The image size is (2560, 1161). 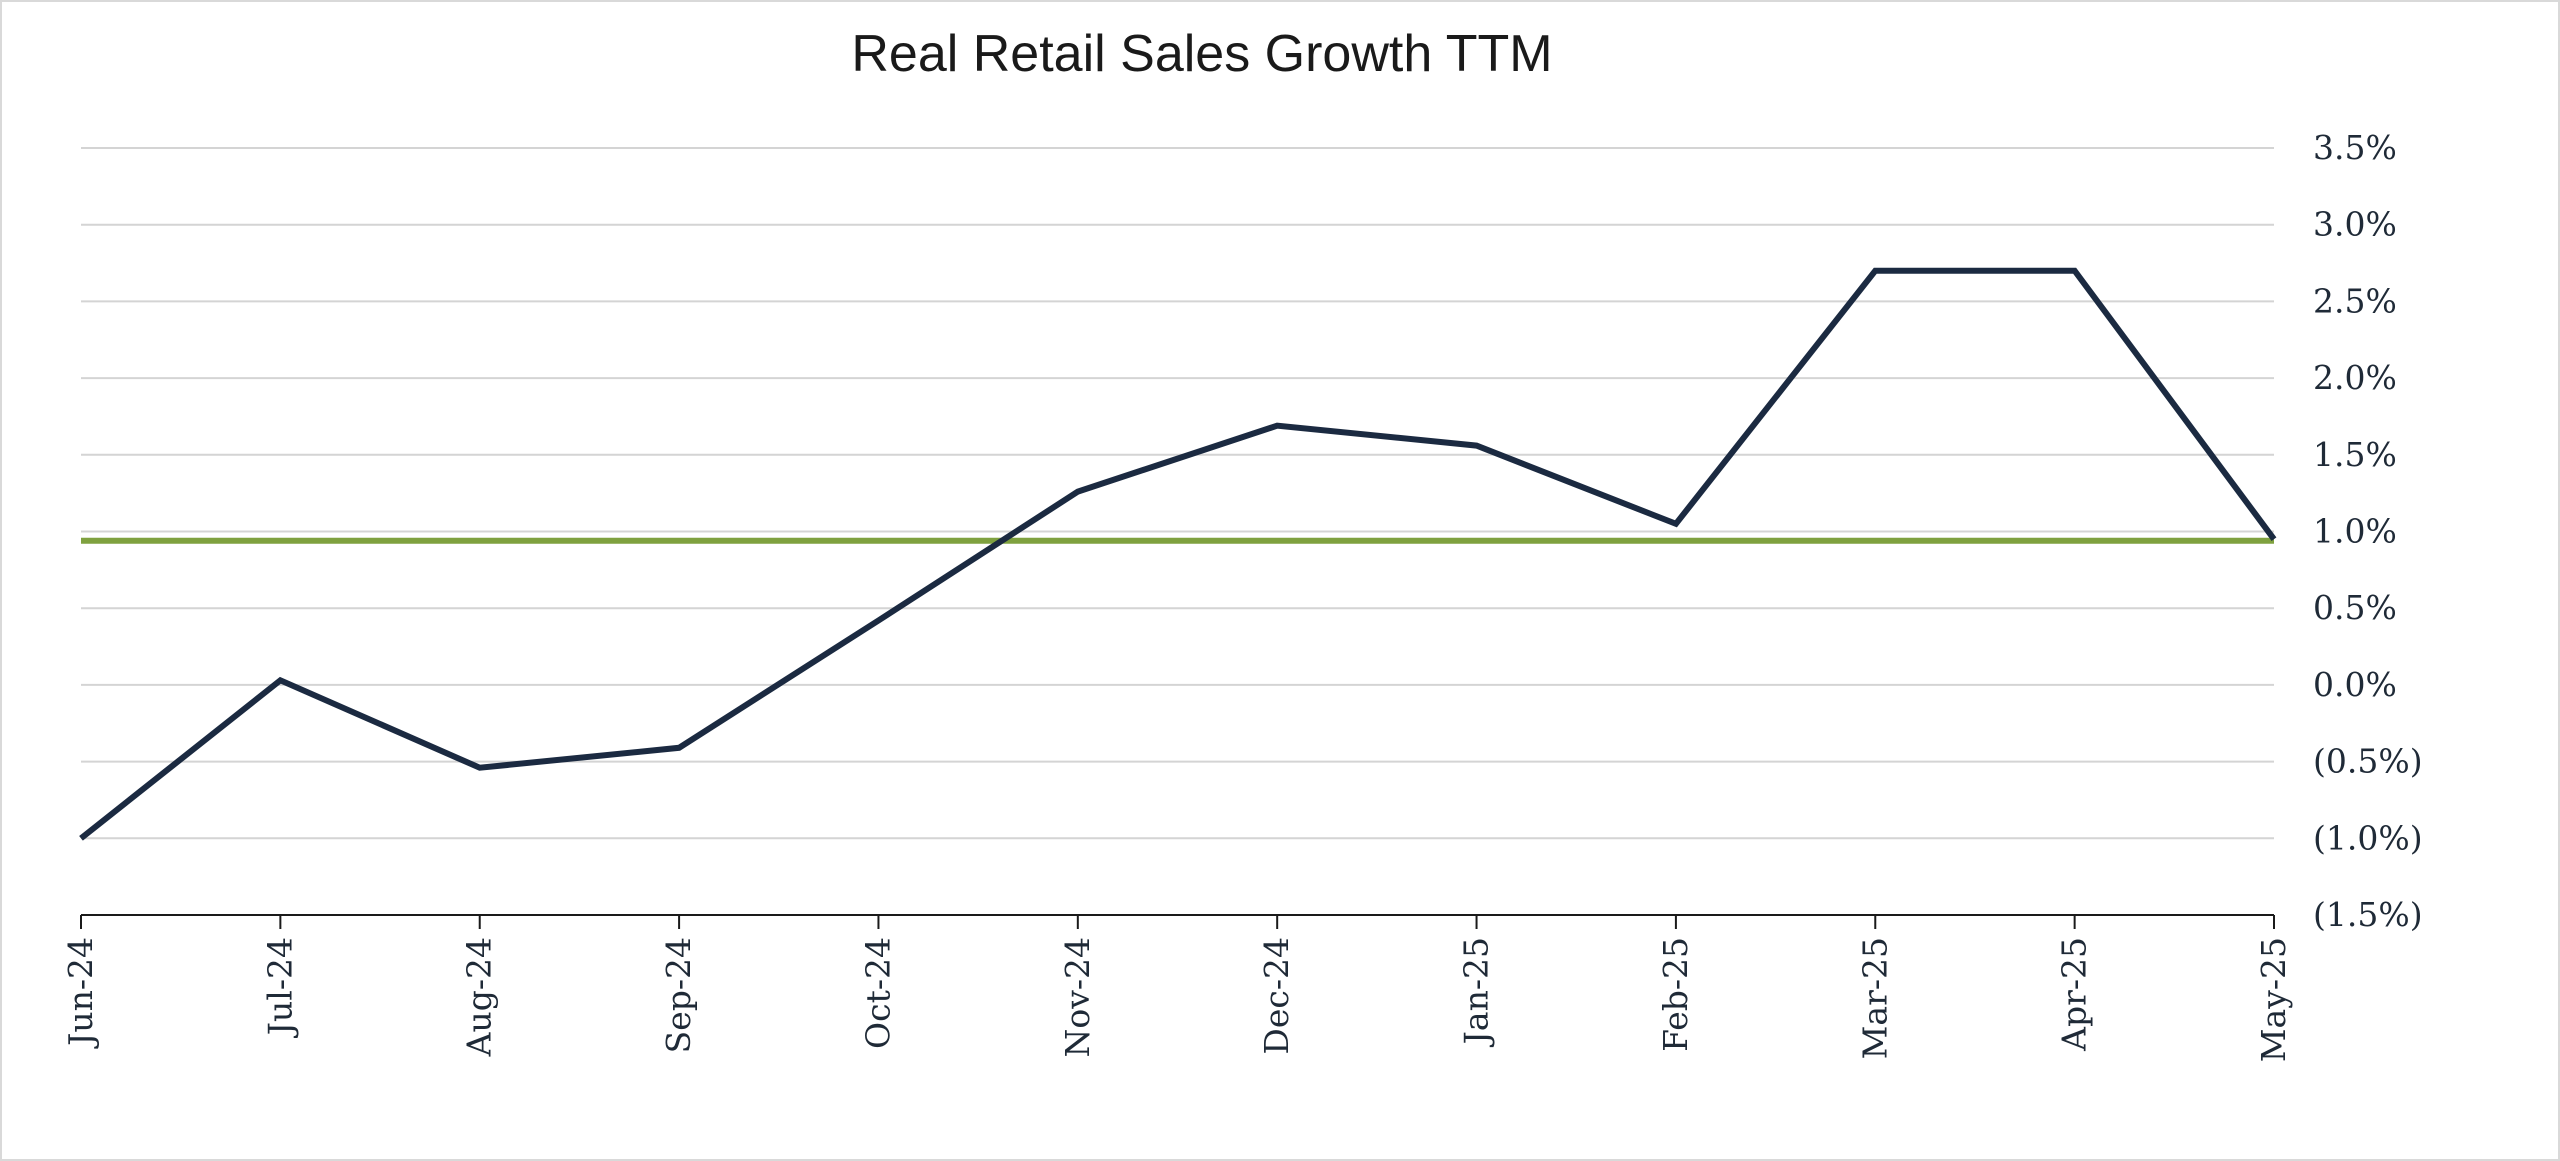 What do you see at coordinates (279, 987) in the screenshot?
I see `x-tick-label: Jul-24` at bounding box center [279, 987].